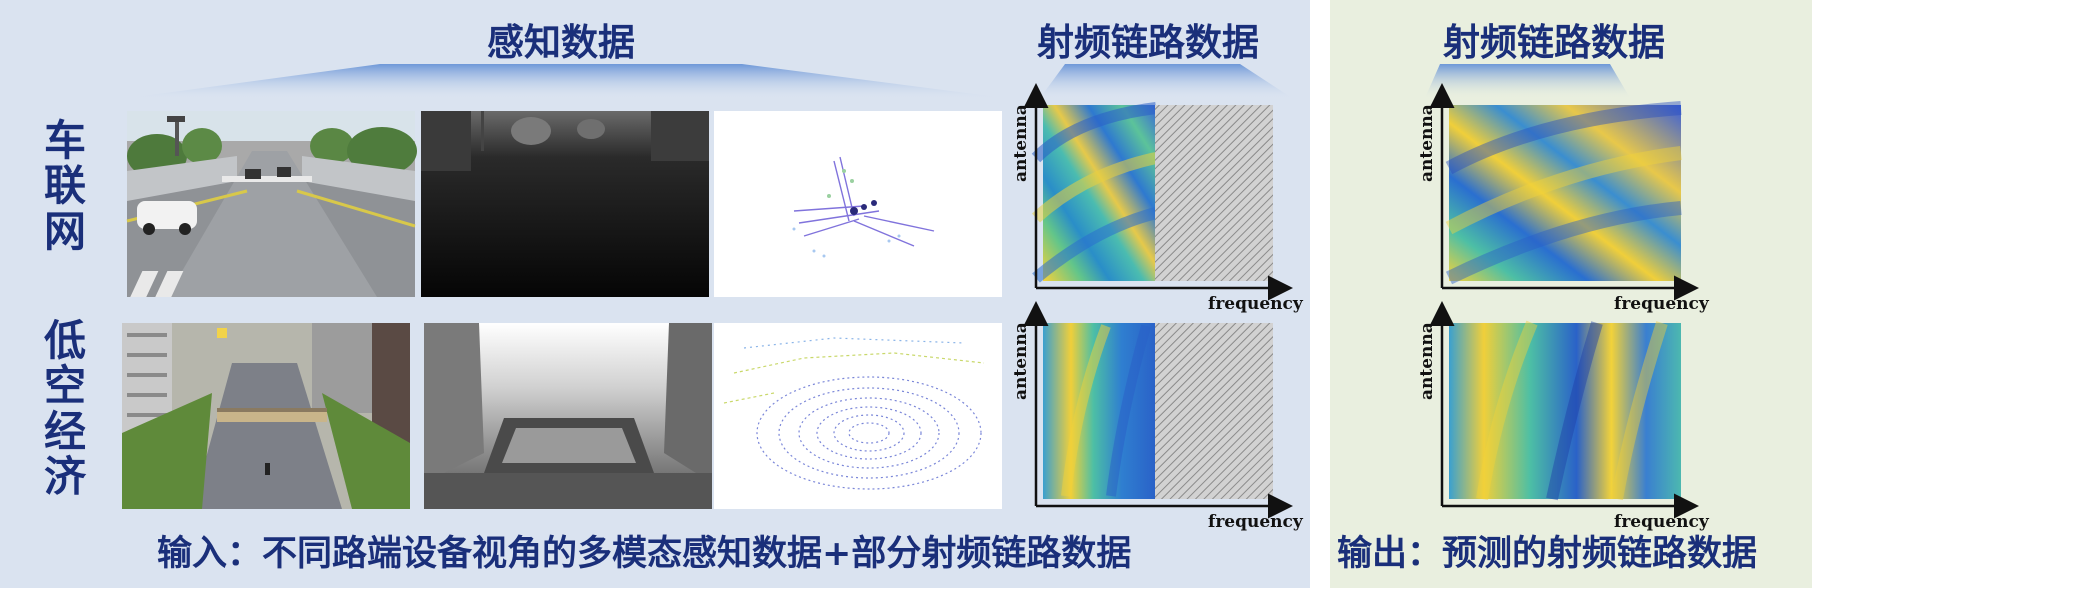  I want to click on sensing-data-title: 感知数据, so click(561, 42).